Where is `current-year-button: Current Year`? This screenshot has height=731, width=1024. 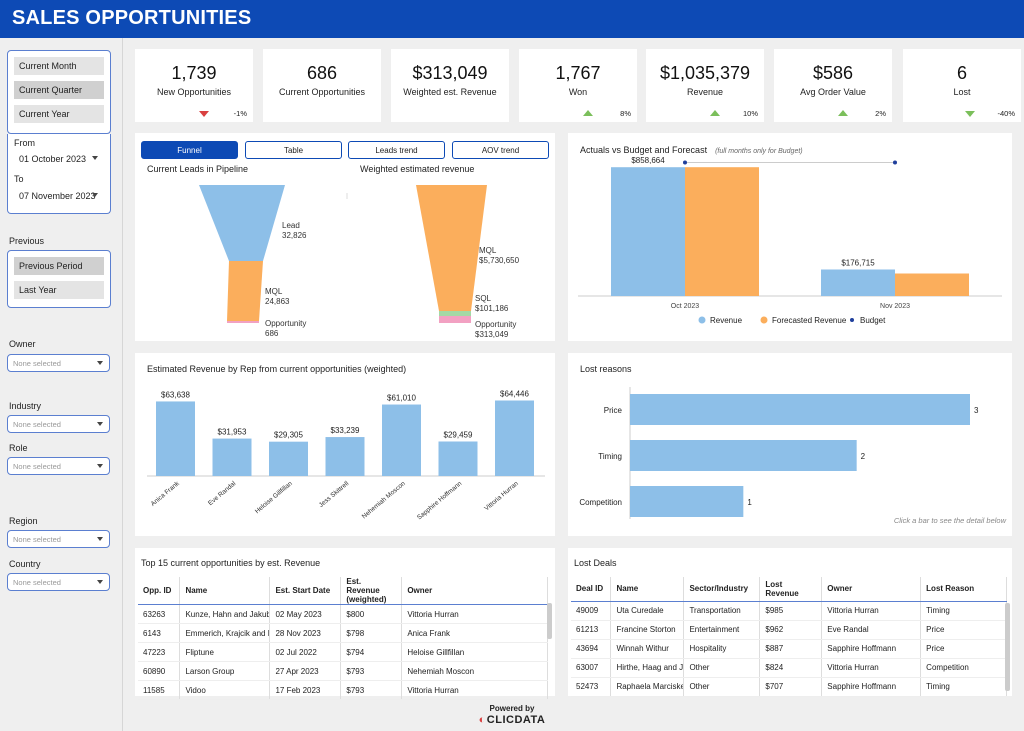 current-year-button: Current Year is located at coordinates (59, 114).